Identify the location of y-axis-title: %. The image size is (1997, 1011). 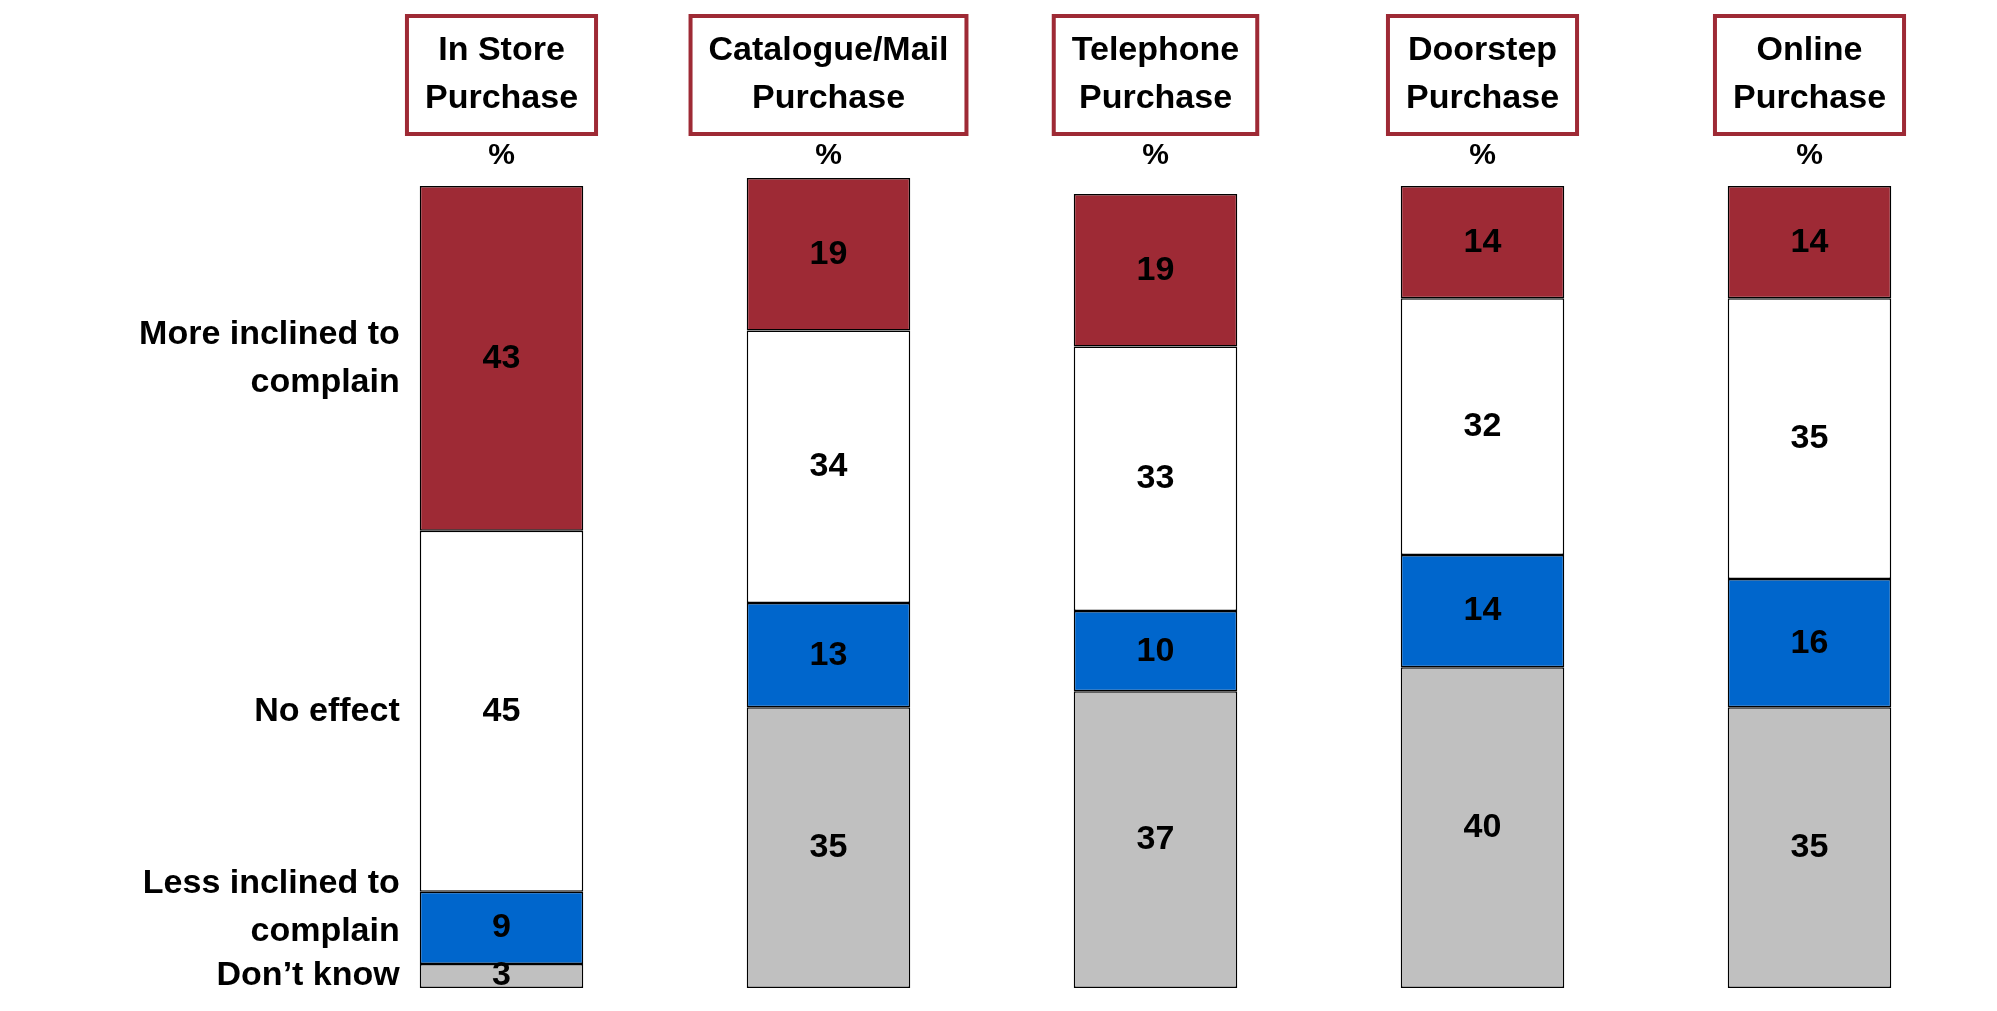
(501, 154).